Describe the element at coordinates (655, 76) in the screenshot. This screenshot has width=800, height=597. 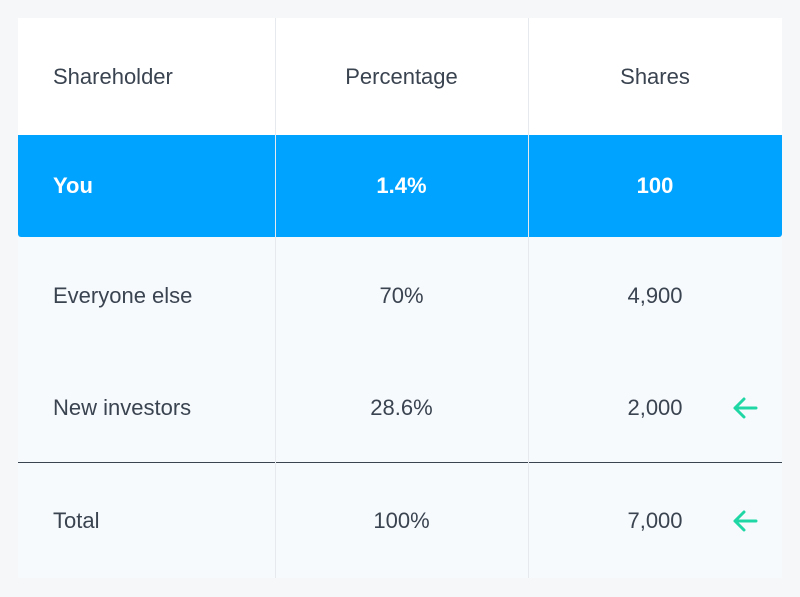
I see `header-shares: Shares` at that location.